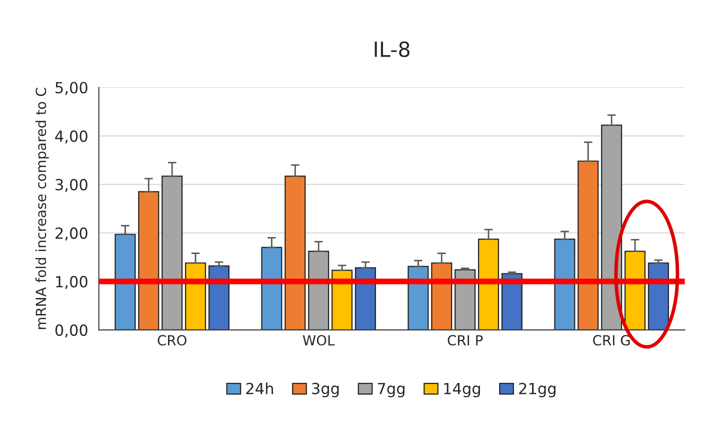 This screenshot has height=437, width=706. I want to click on x-tick-label: CRI P, so click(465, 340).